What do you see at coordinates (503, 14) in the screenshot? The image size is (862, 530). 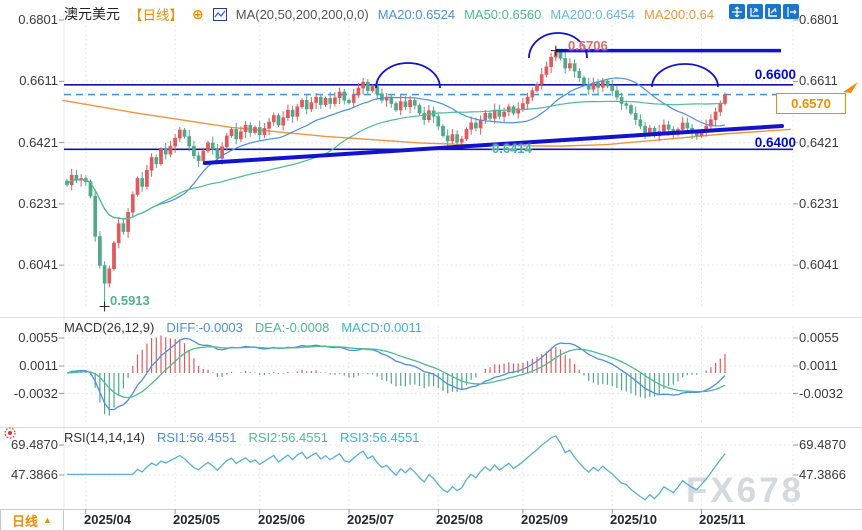 I see `ma50-value: MA50:0.6560` at bounding box center [503, 14].